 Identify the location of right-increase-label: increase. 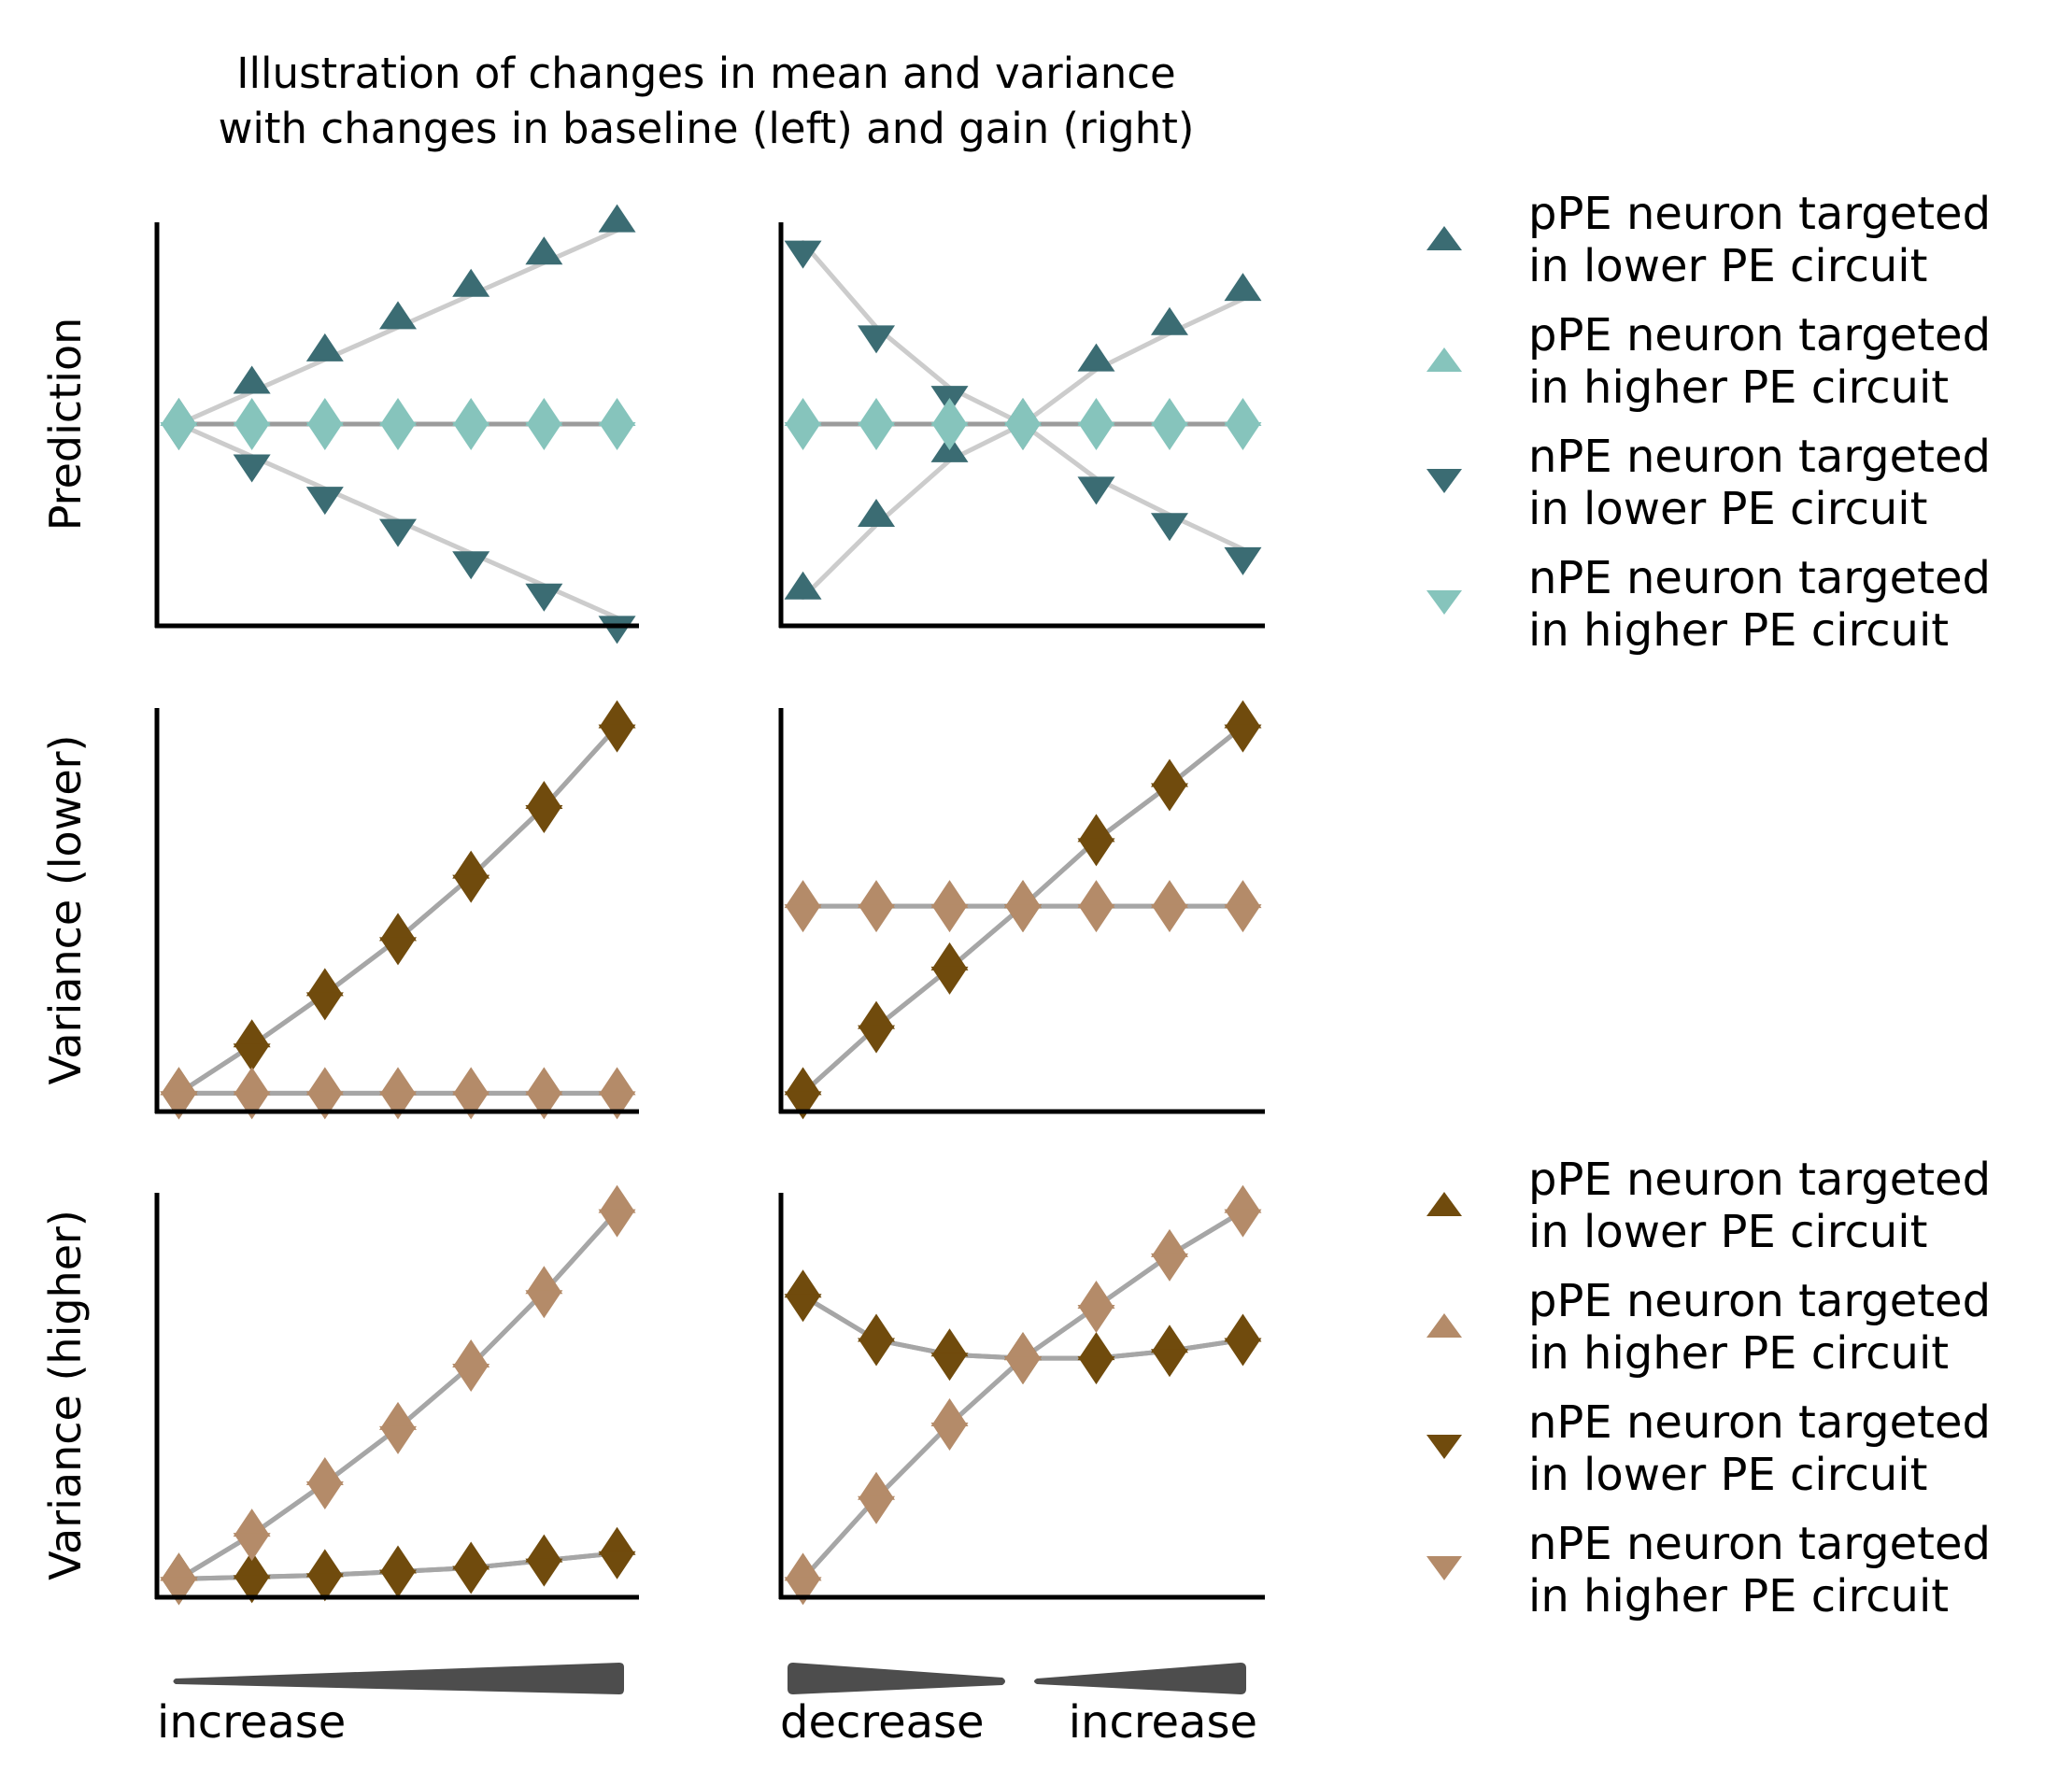
(1163, 1722).